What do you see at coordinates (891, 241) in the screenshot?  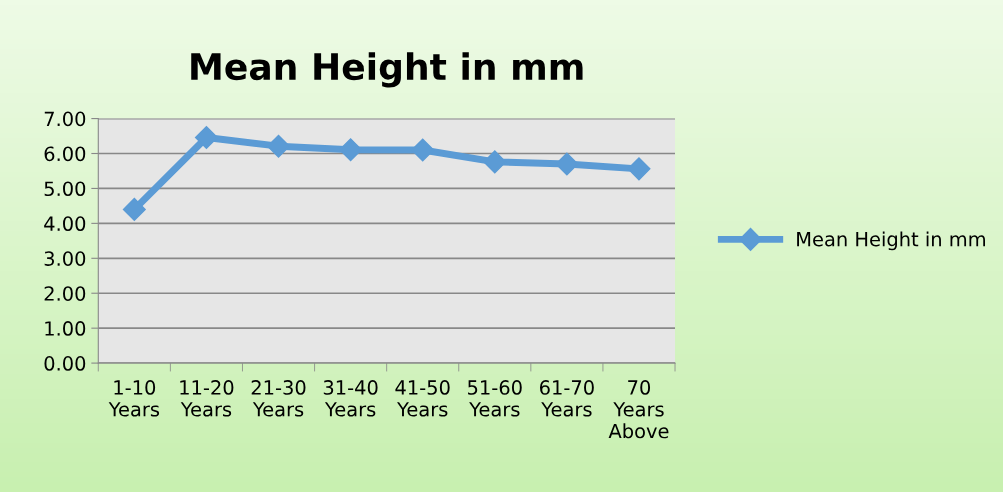 I see `legend-label: Mean Height in mm` at bounding box center [891, 241].